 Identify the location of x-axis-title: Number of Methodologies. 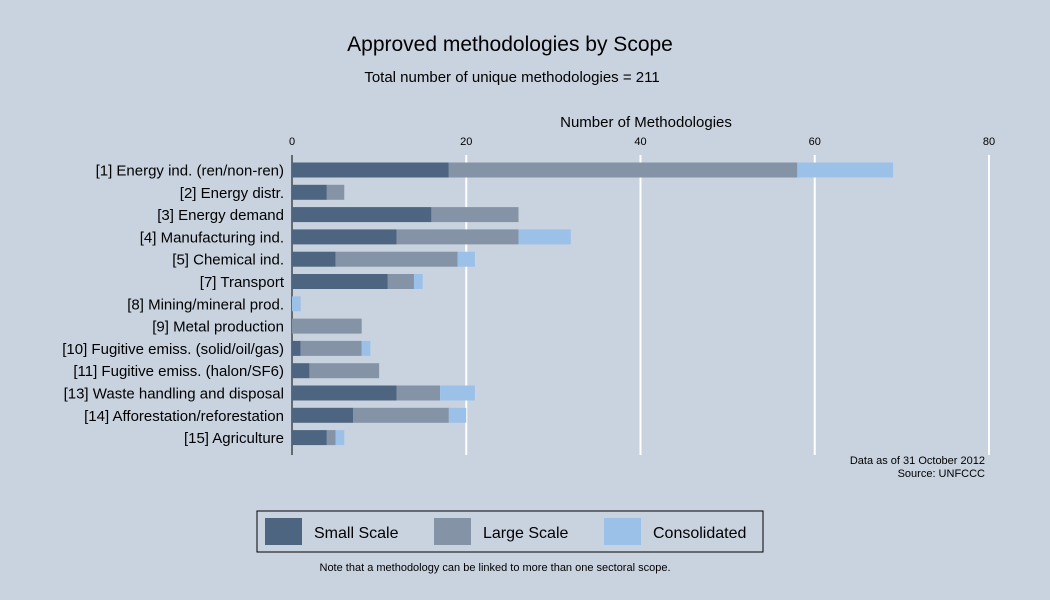
(646, 122).